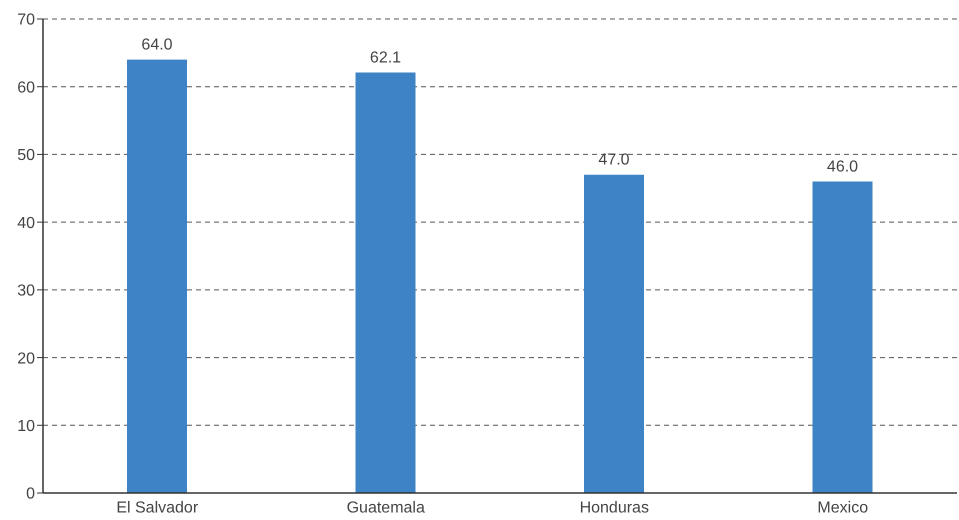 The height and width of the screenshot is (520, 959). I want to click on y-tick-label: 50, so click(26, 155).